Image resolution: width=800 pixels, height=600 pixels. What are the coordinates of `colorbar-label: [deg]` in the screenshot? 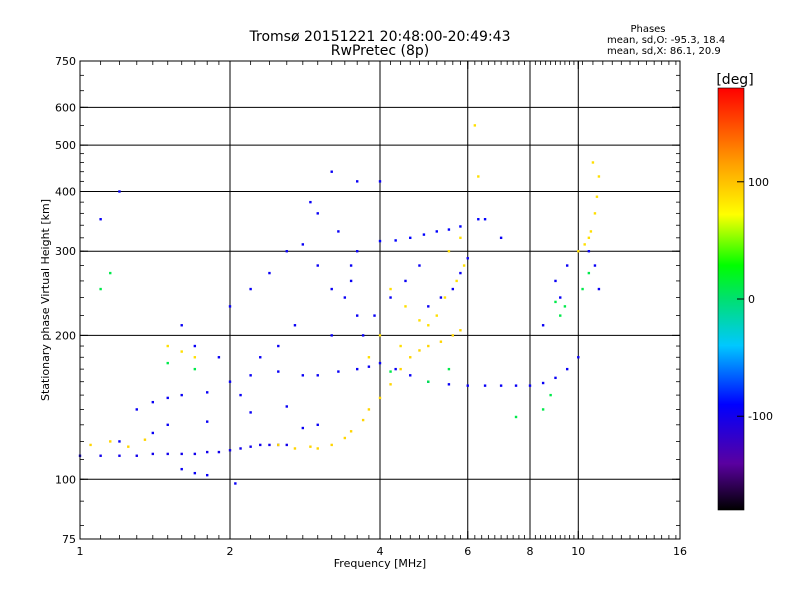 It's located at (734, 80).